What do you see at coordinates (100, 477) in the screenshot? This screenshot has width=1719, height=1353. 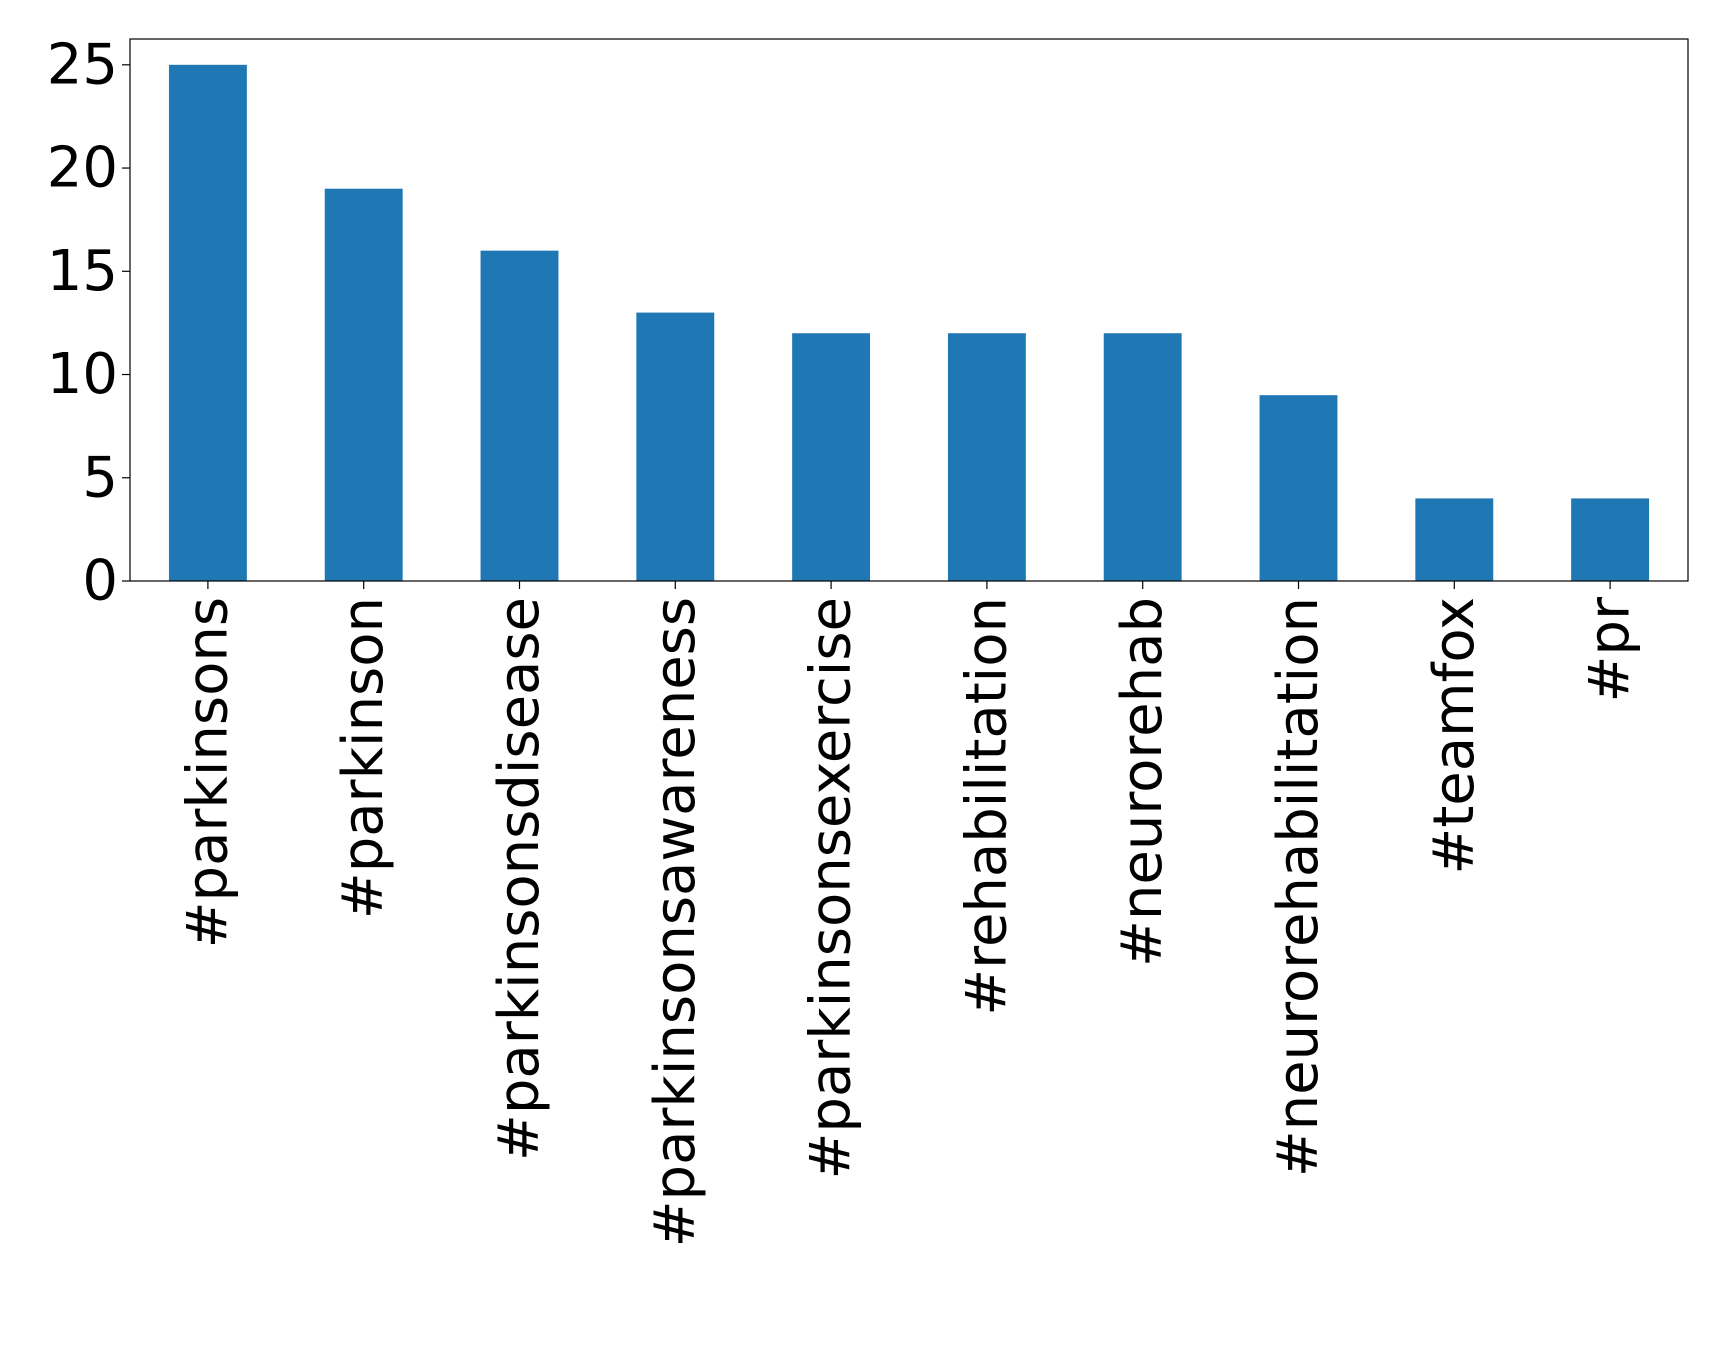 I see `y-tick-label: 5` at bounding box center [100, 477].